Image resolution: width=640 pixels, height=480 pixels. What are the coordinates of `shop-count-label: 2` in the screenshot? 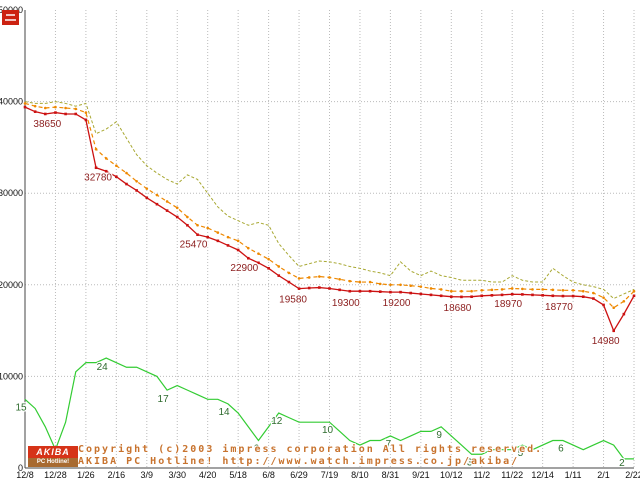 It's located at (622, 463).